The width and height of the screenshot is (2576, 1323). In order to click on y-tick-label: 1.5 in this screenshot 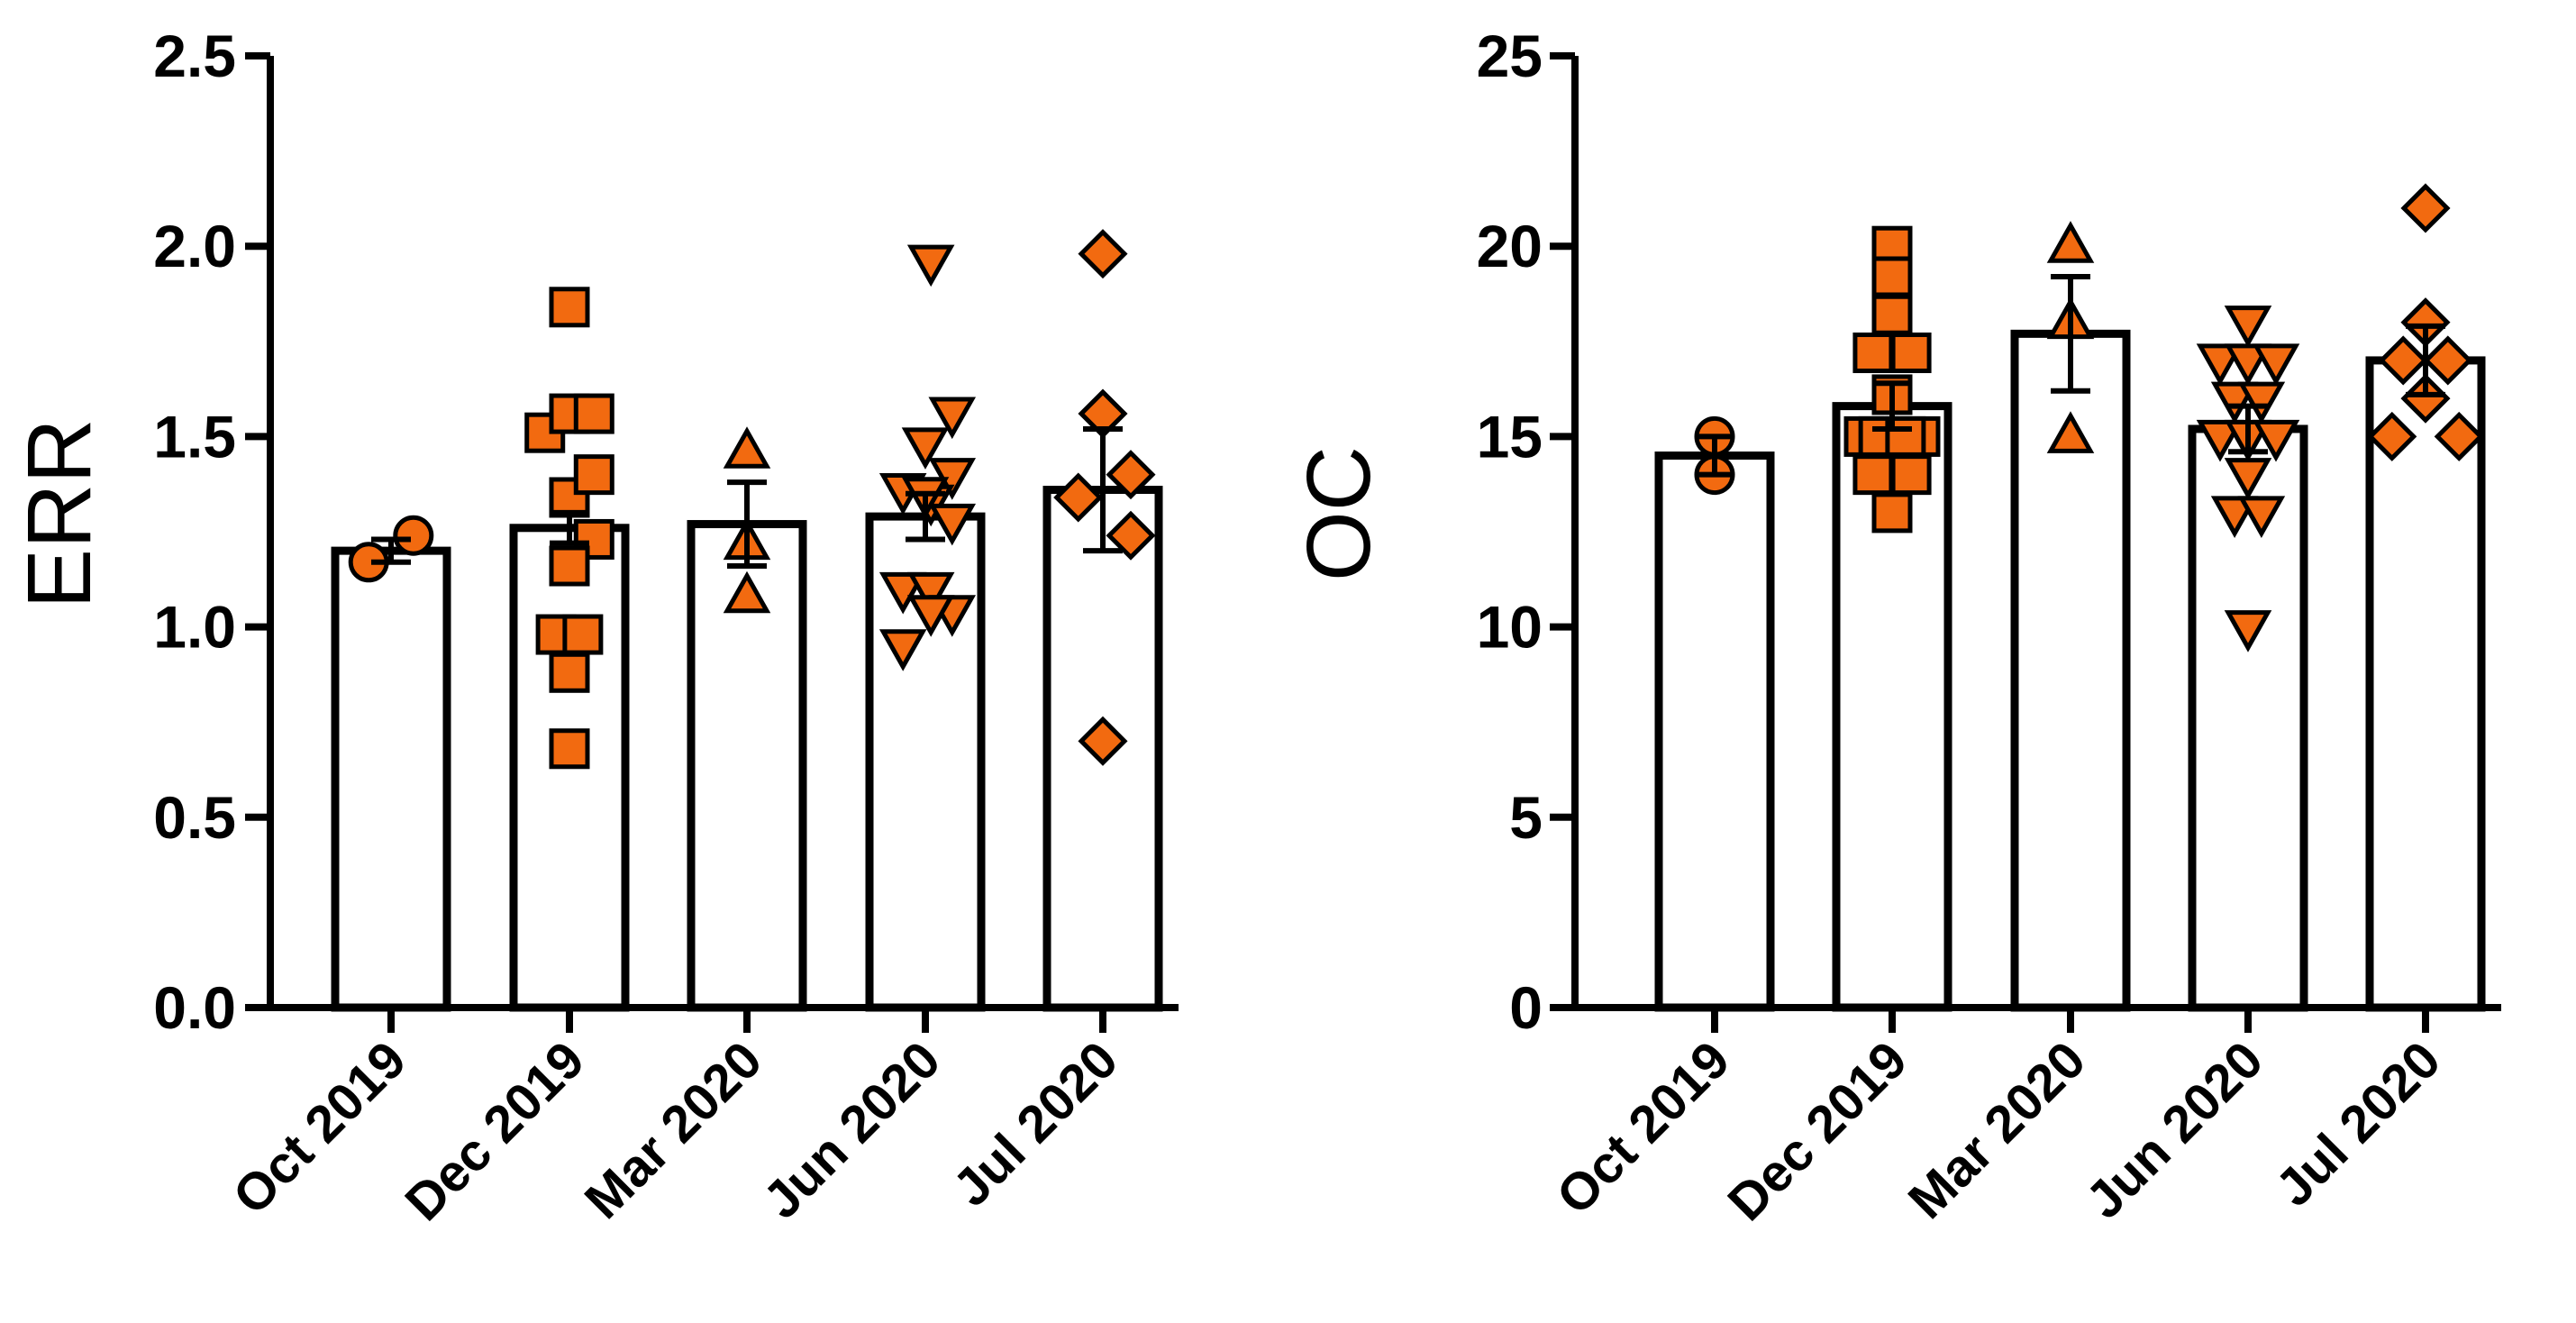, I will do `click(194, 436)`.